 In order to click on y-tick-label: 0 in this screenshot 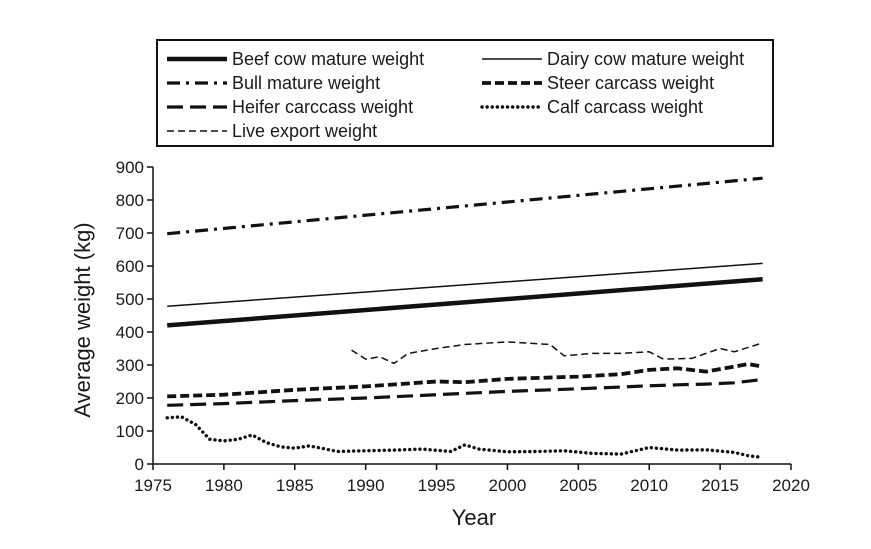, I will do `click(139, 464)`.